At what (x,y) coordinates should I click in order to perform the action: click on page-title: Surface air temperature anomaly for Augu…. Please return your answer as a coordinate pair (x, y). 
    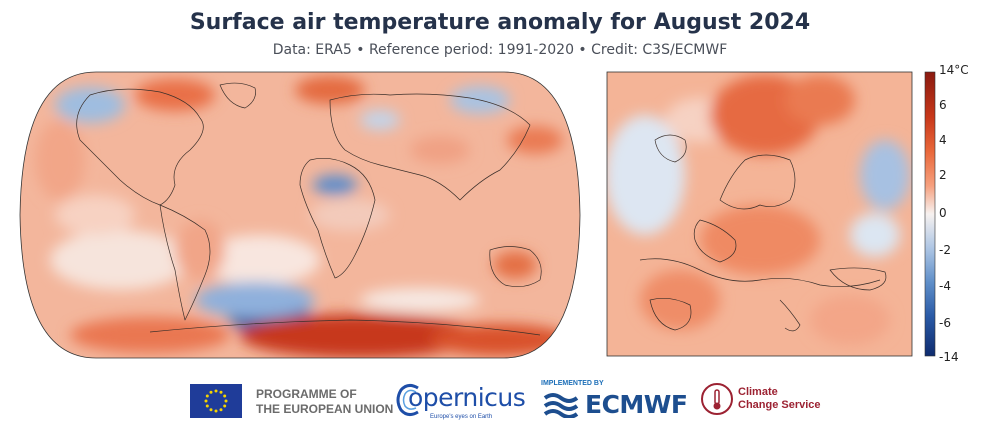
    Looking at the image, I should click on (500, 22).